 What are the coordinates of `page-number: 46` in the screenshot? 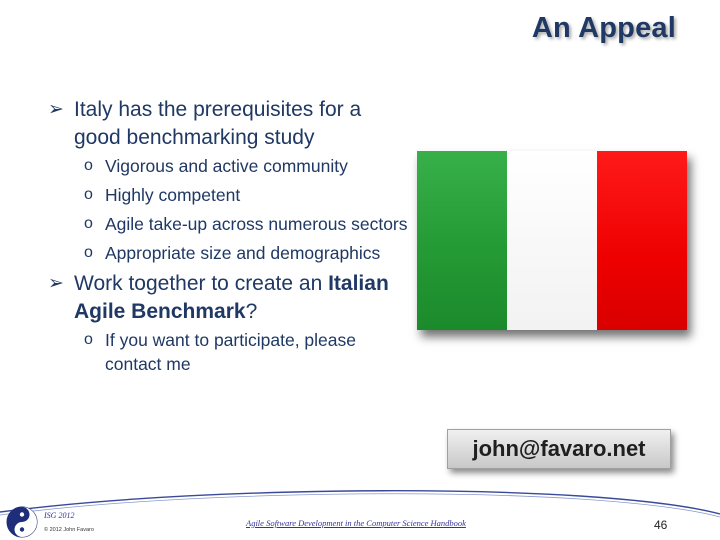 It's located at (661, 525).